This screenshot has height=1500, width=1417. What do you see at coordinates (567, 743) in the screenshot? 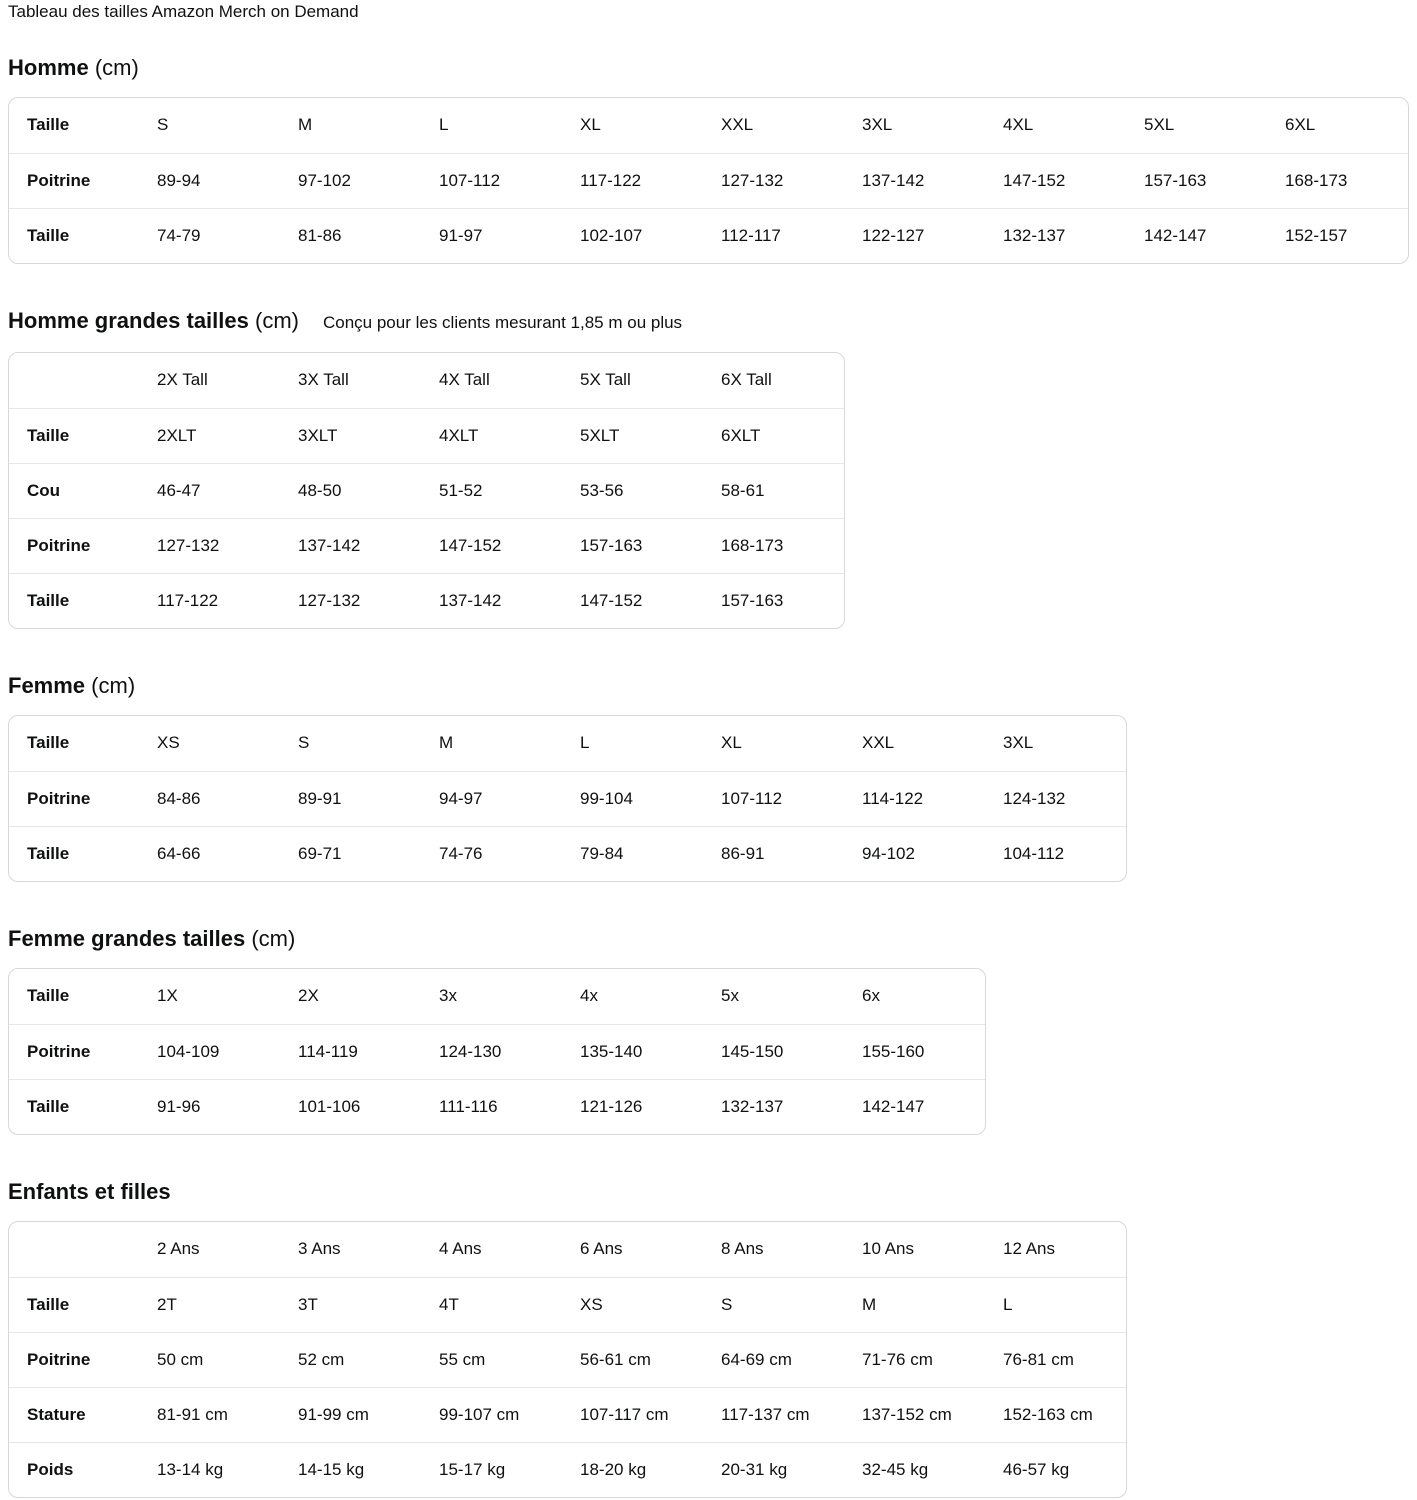
I see `header-row: Taille XS S M L XL XXL 3XL` at bounding box center [567, 743].